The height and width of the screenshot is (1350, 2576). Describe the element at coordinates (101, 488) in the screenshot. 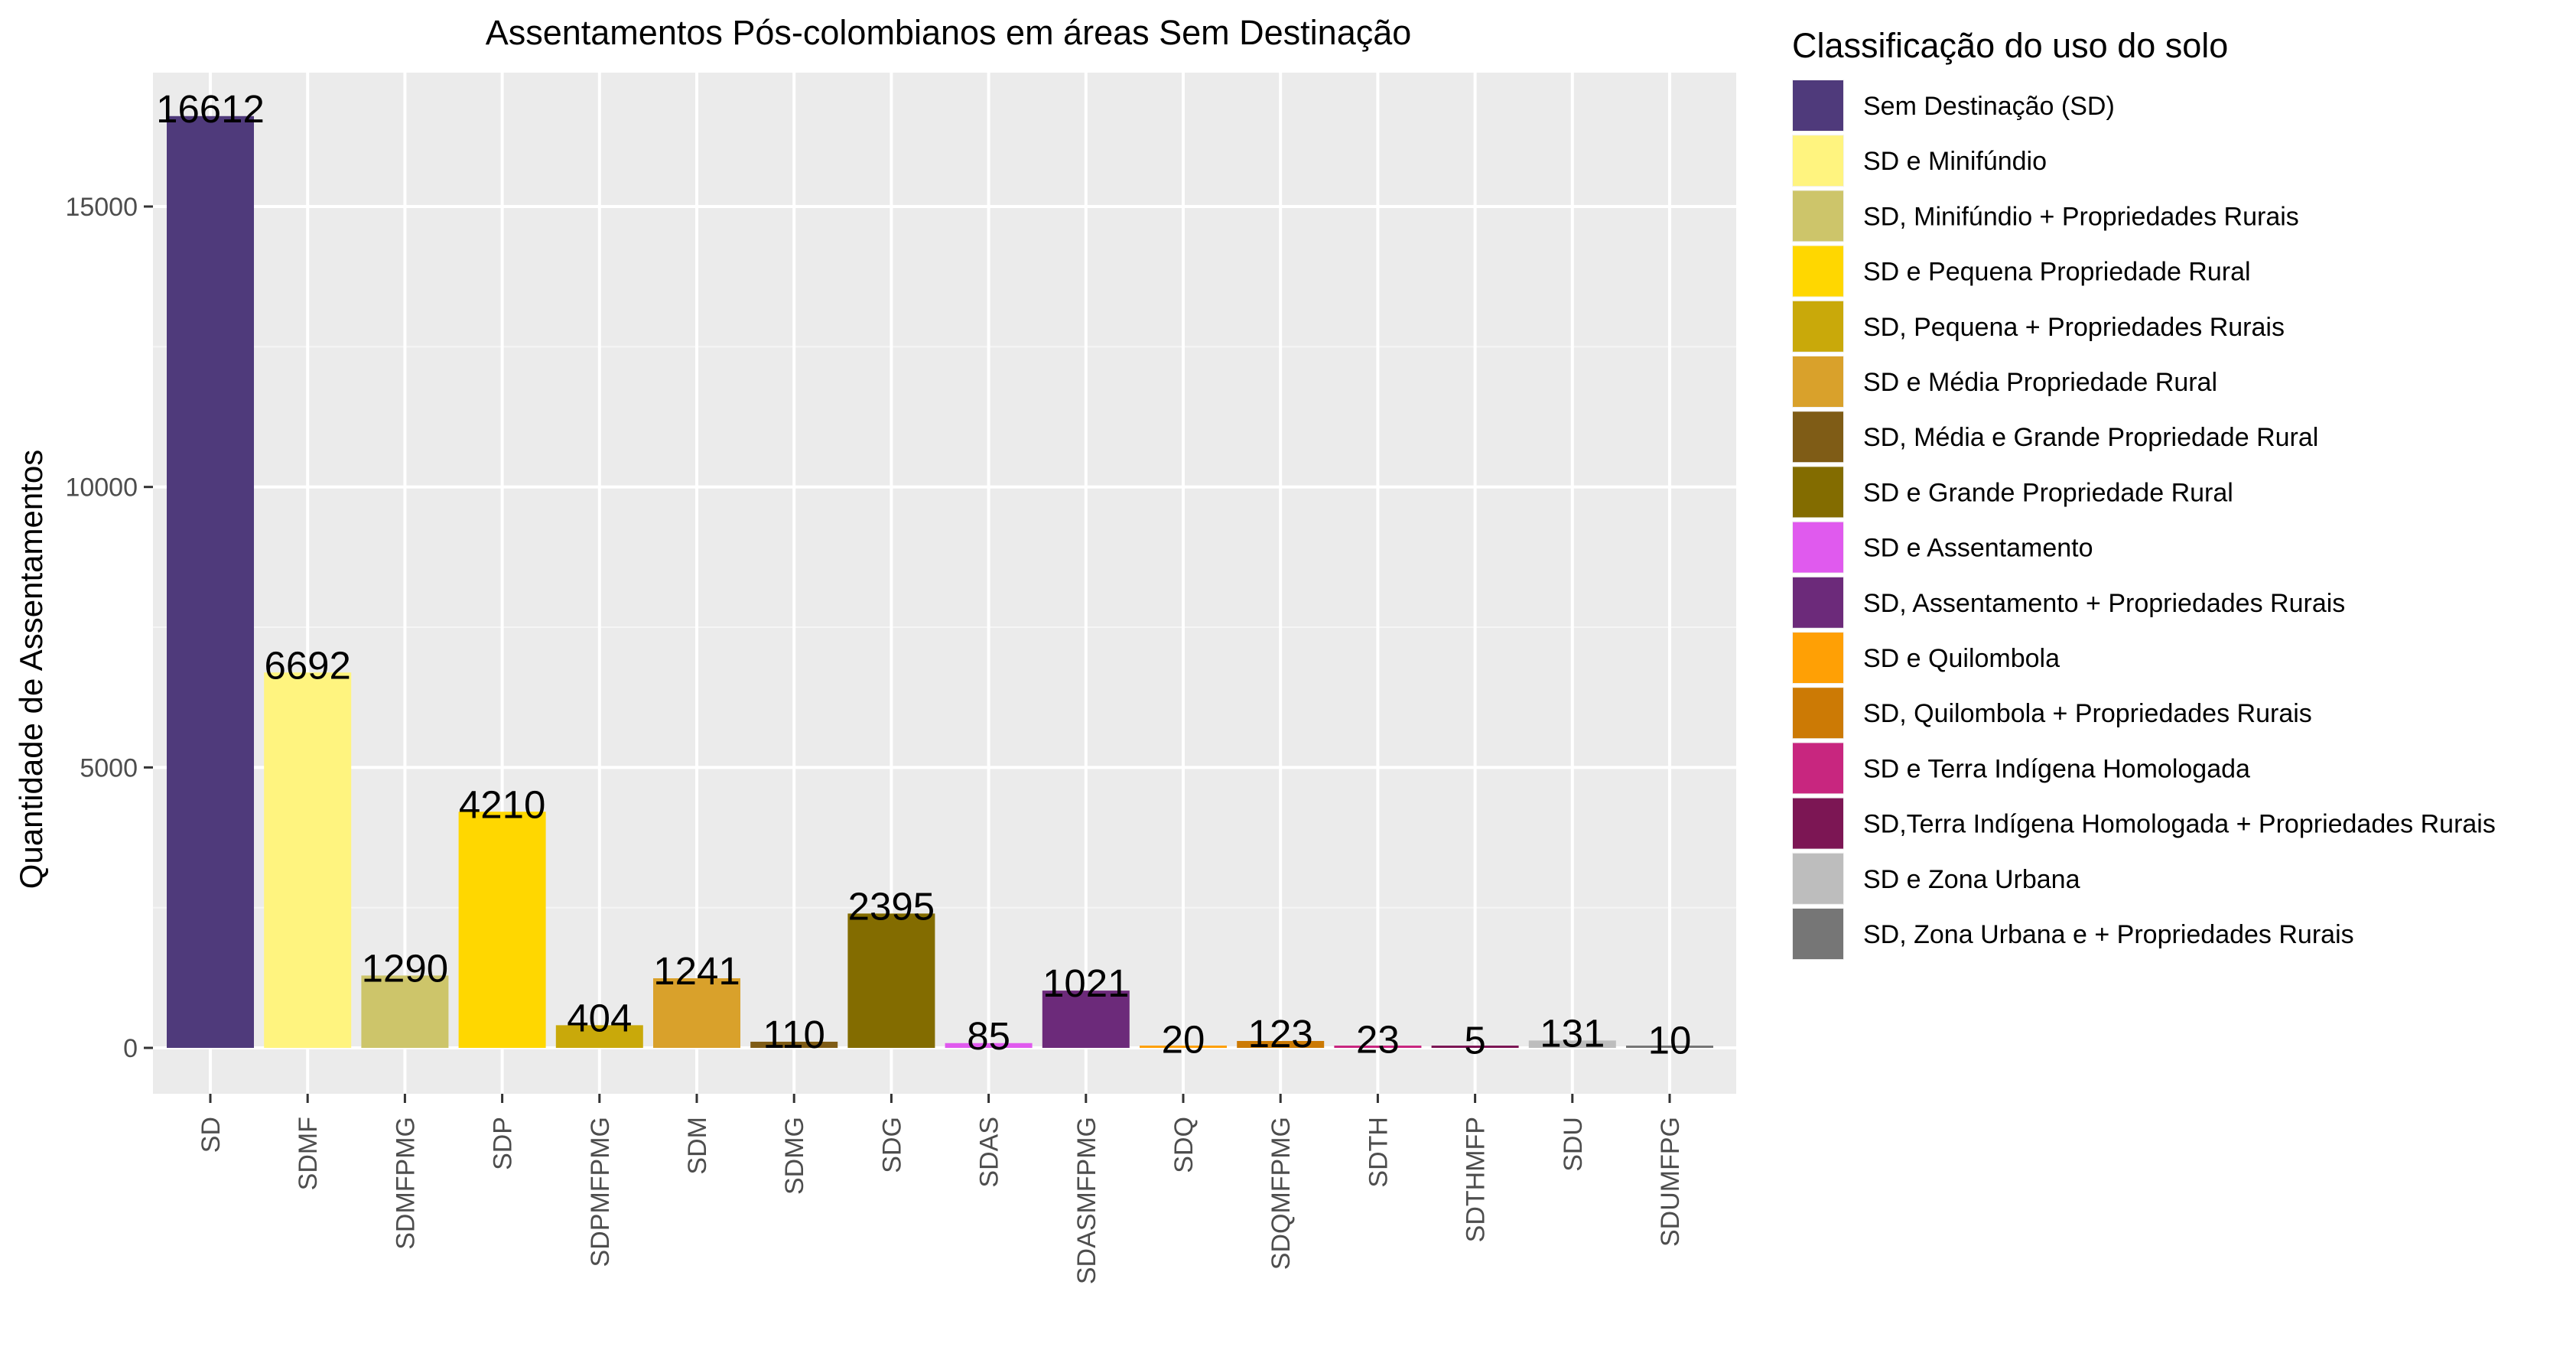

I see `y-tick-label: 10000` at that location.